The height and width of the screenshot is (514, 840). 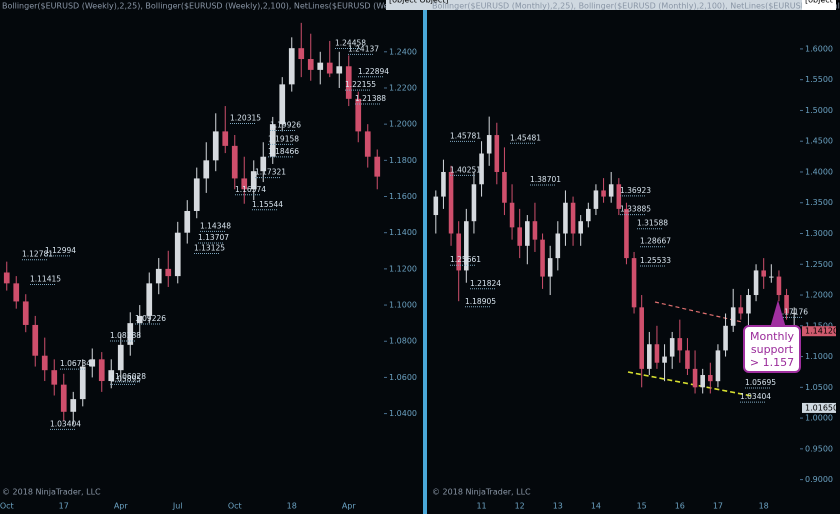 What do you see at coordinates (45, 278) in the screenshot?
I see `level-label: 1.11415` at bounding box center [45, 278].